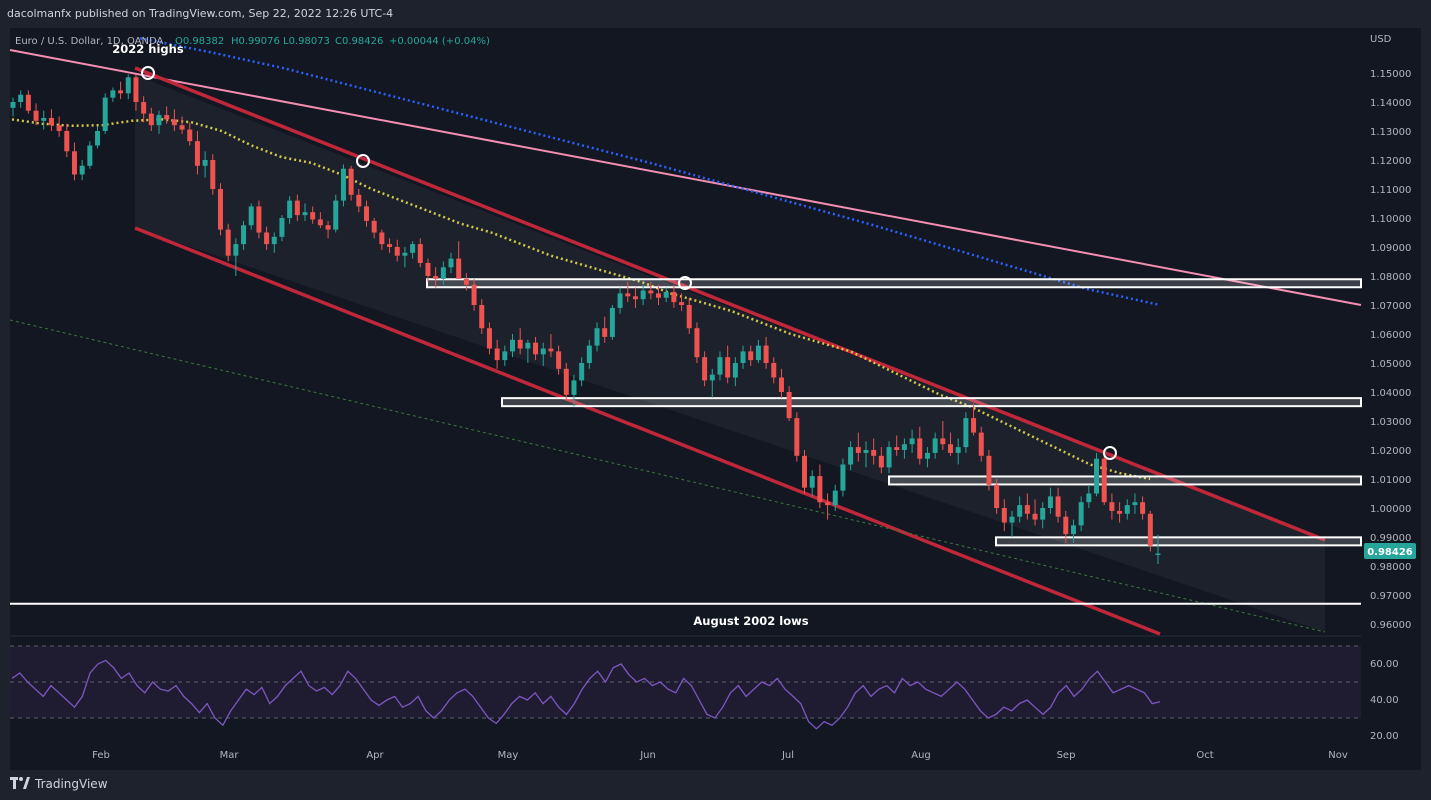  Describe the element at coordinates (59, 784) in the screenshot. I see `tradingview-brand: TradingView` at that location.